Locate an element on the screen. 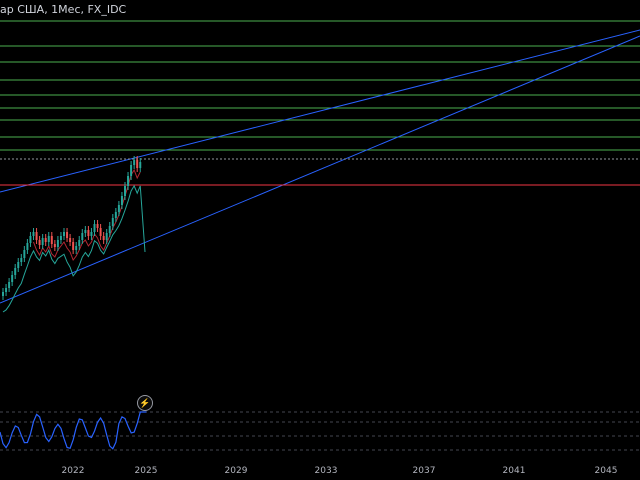 This screenshot has width=640, height=480. time-axis: 2022 2025 2029 2033 2037 2041 2045 is located at coordinates (320, 473).